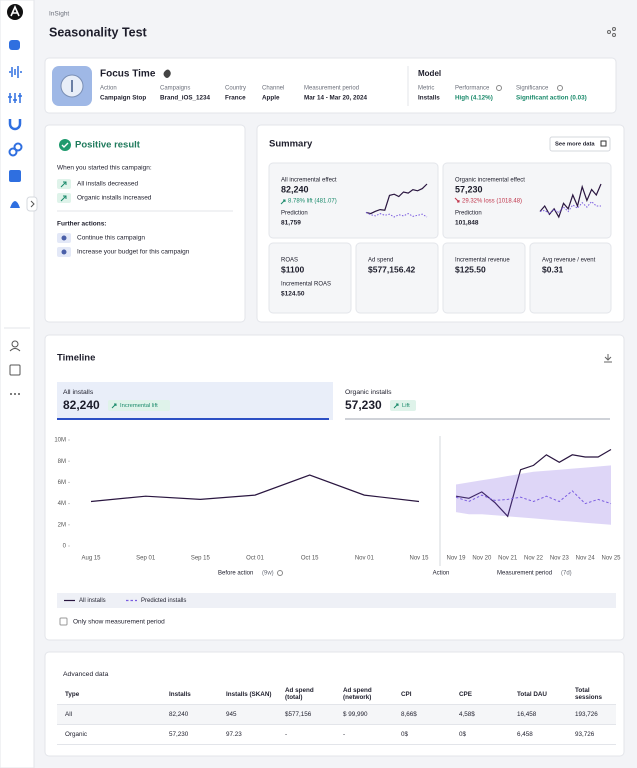 Image resolution: width=637 pixels, height=768 pixels. Describe the element at coordinates (586, 559) in the screenshot. I see `x-tick-label: Nov 24` at that location.